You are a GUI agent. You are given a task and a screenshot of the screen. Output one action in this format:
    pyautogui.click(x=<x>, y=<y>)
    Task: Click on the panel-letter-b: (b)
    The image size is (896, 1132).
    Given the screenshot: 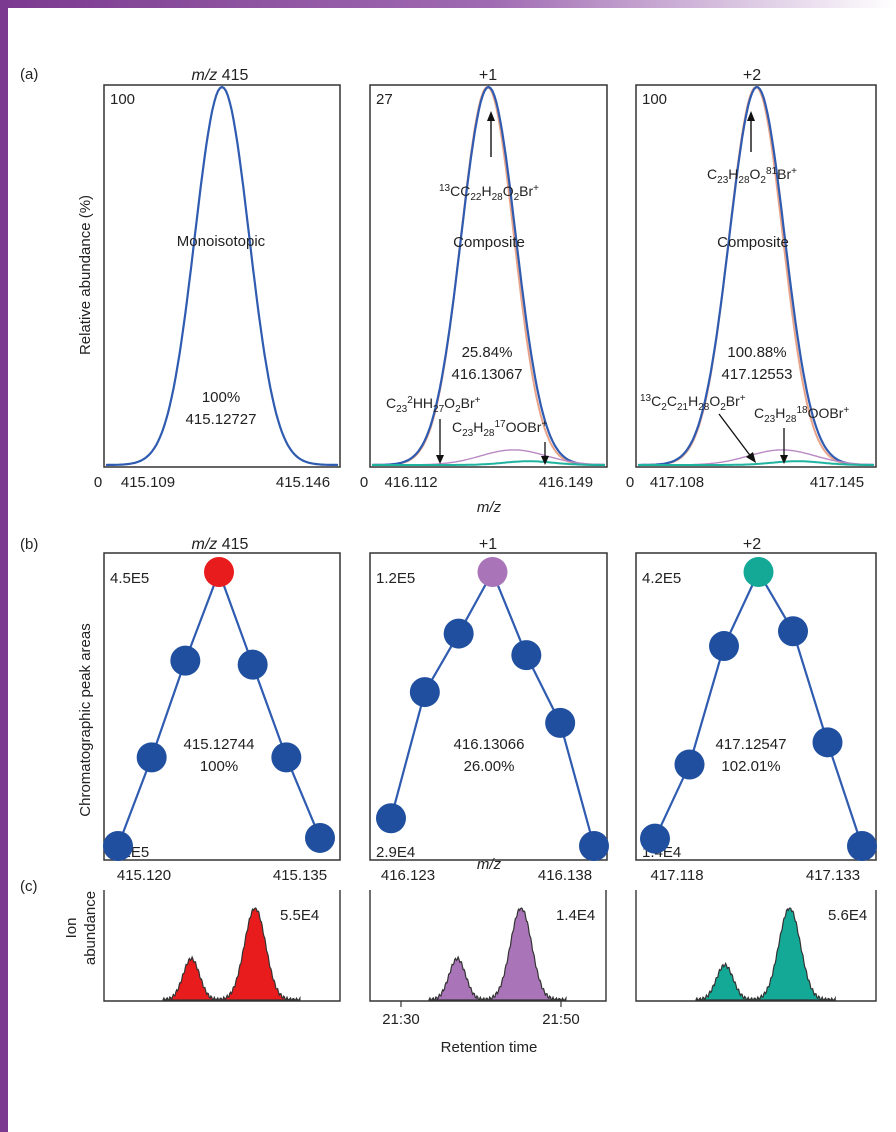 What is the action you would take?
    pyautogui.click(x=29, y=544)
    